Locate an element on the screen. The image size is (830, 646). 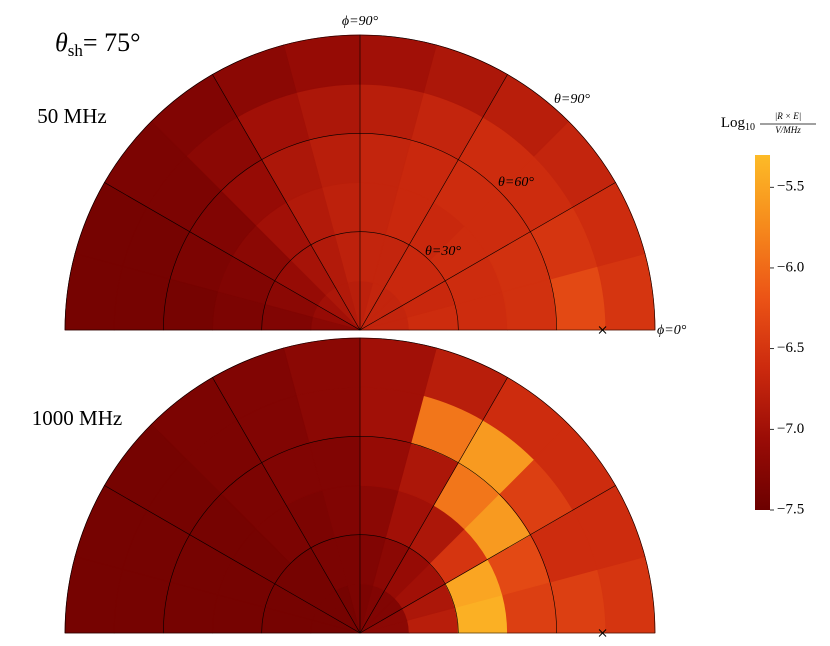
colorbar-tick-label: −7.0 is located at coordinates (790, 429).